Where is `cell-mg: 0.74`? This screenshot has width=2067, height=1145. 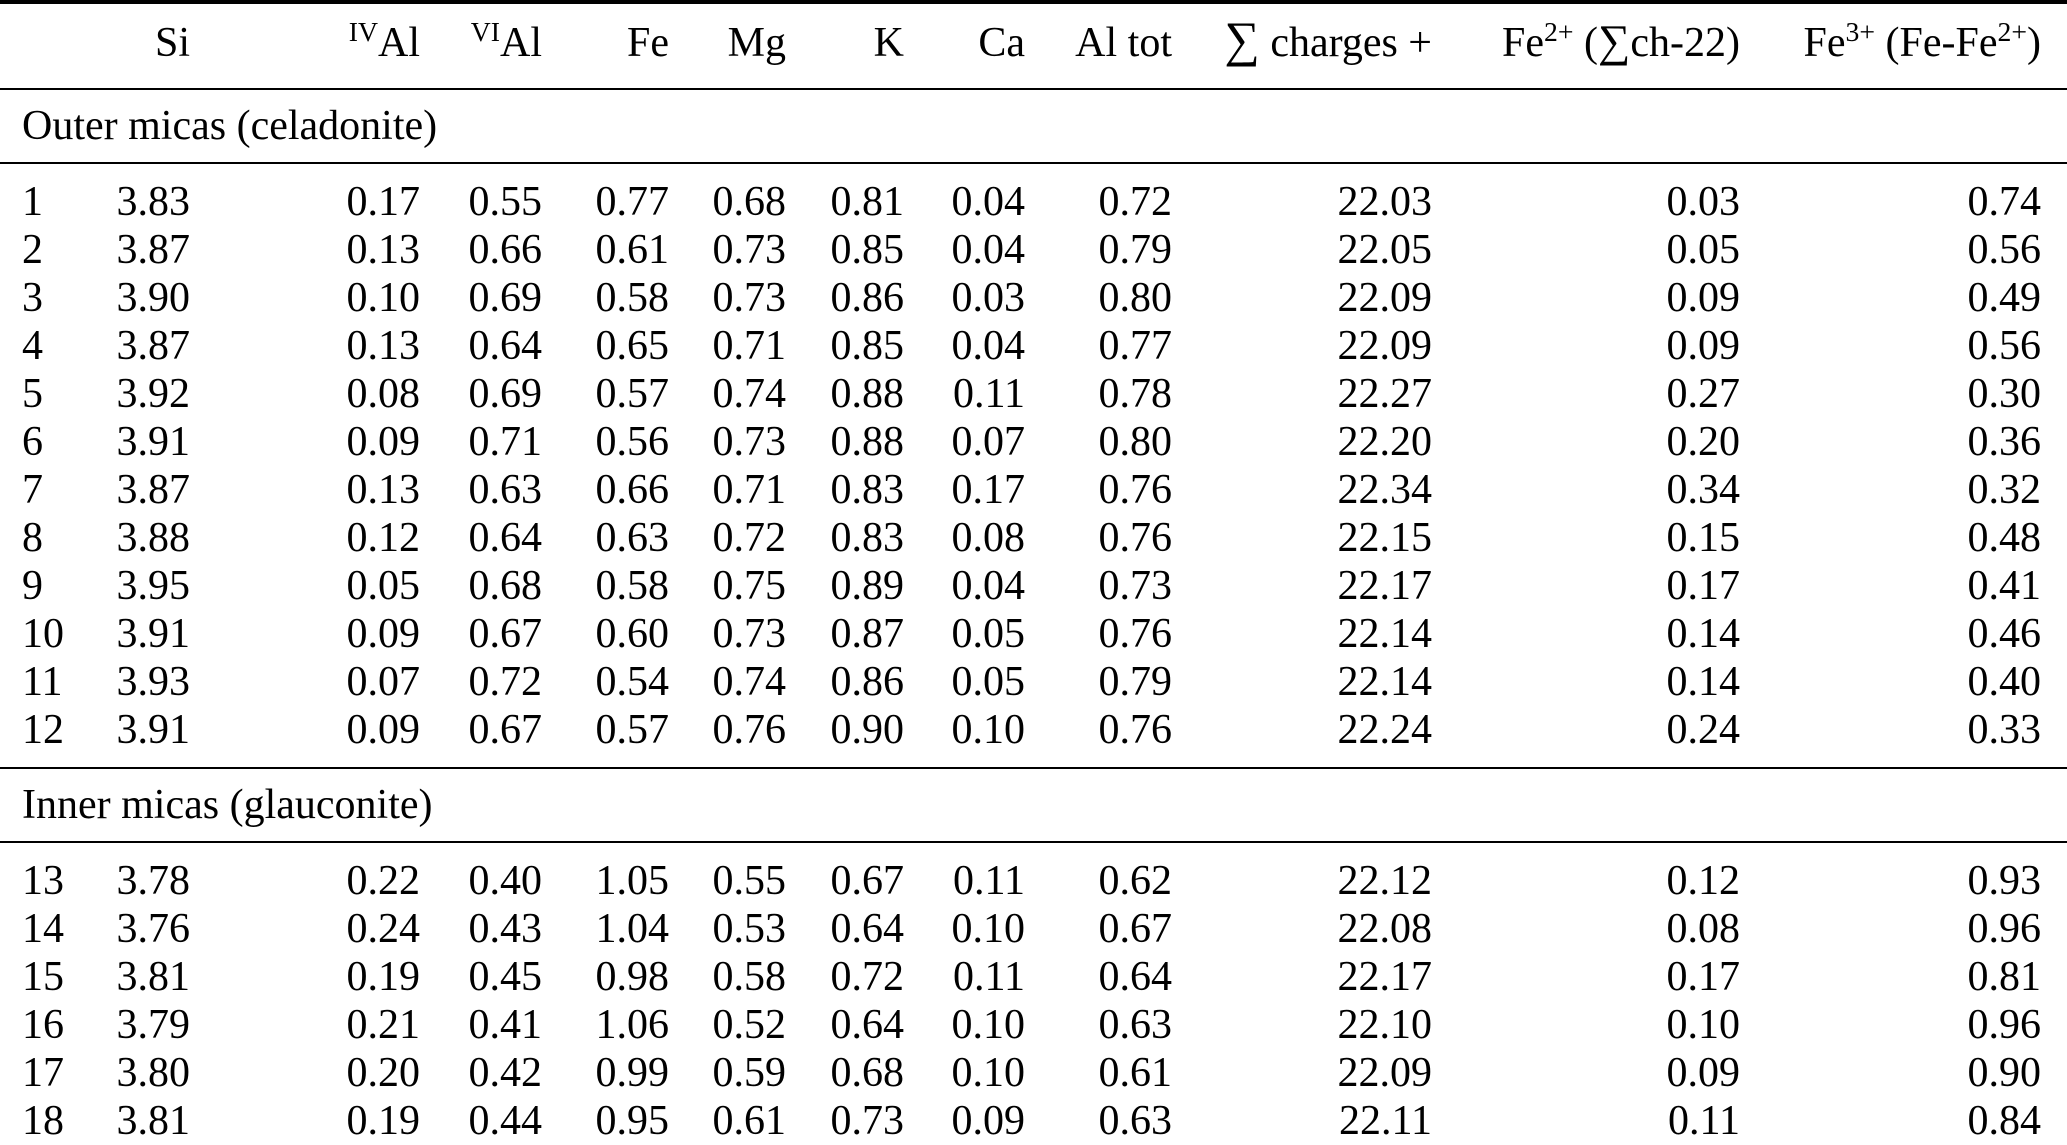
cell-mg: 0.74 is located at coordinates (749, 682).